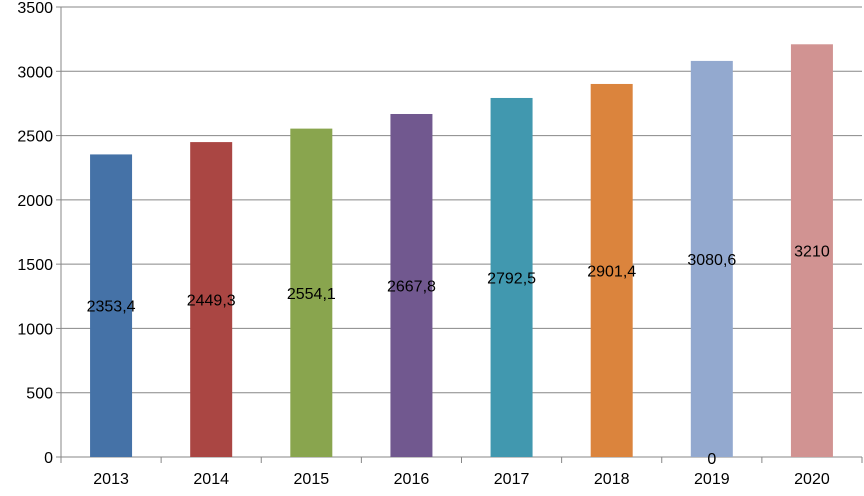 This screenshot has height=496, width=864. What do you see at coordinates (711, 459) in the screenshot?
I see `data-label-extra: 0` at bounding box center [711, 459].